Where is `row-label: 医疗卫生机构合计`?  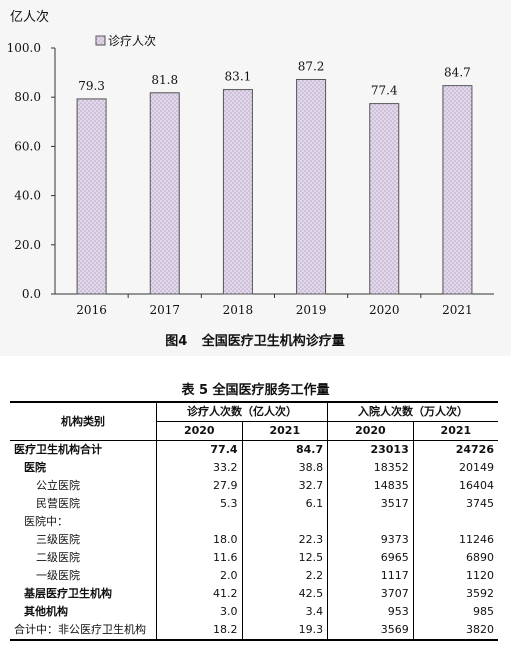
row-label: 医疗卫生机构合计 is located at coordinates (58, 449).